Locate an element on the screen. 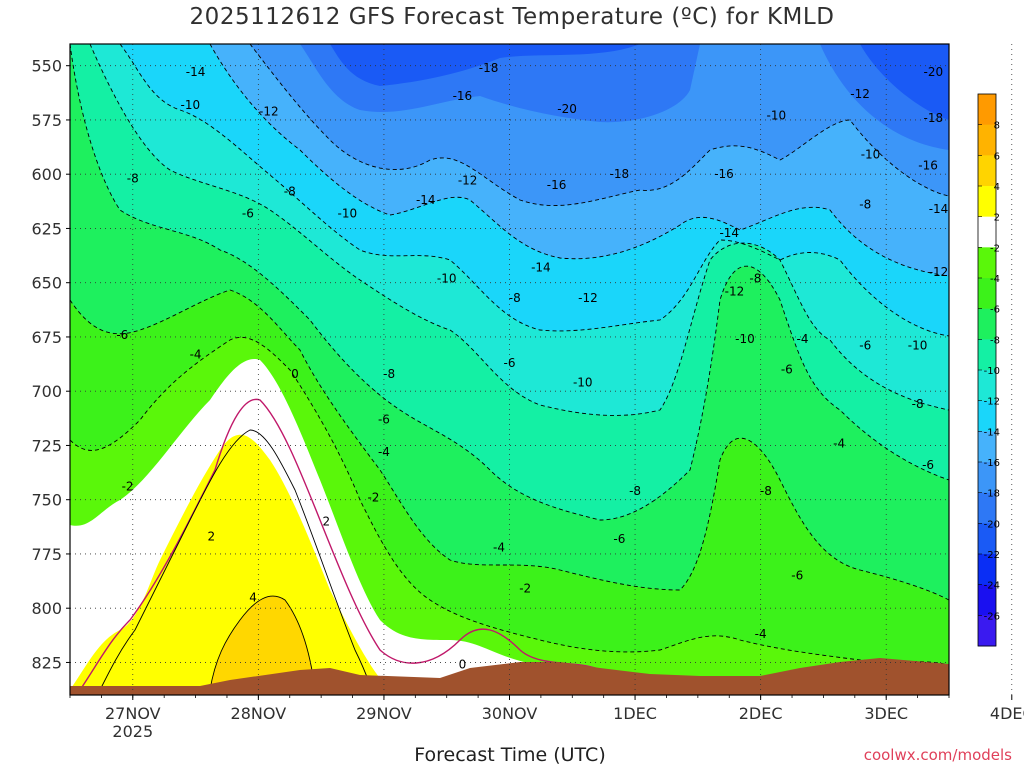 The height and width of the screenshot is (768, 1024). colorbar-label: -8 is located at coordinates (995, 340).